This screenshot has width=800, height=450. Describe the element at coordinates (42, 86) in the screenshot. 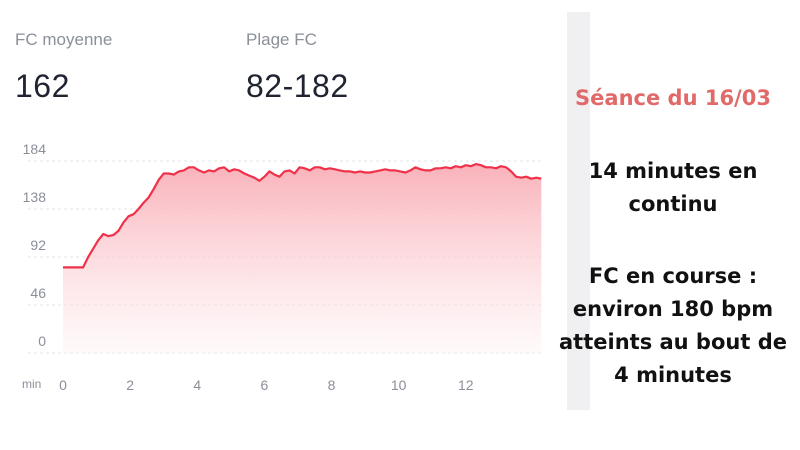

I see `stat-average-hr-value: 162` at that location.